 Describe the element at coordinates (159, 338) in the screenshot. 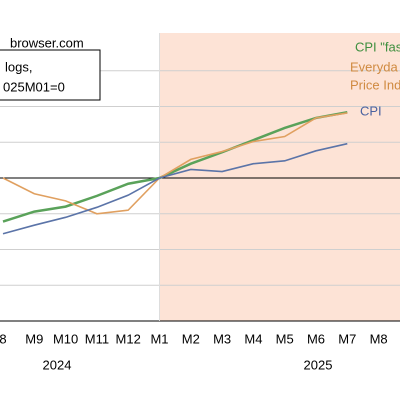

I see `x-tick-label: M1` at that location.